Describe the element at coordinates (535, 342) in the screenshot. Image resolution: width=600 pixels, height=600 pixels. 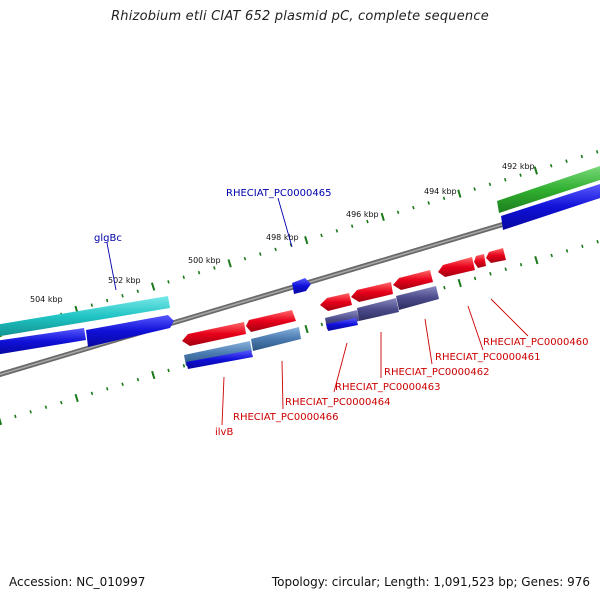
I see `gene-label: RHECIAT_PC0000460` at that location.